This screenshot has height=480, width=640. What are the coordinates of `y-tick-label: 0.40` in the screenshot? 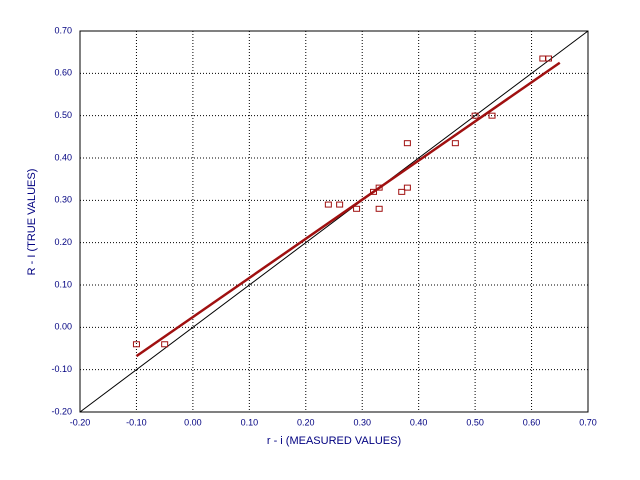 It's located at (63, 157).